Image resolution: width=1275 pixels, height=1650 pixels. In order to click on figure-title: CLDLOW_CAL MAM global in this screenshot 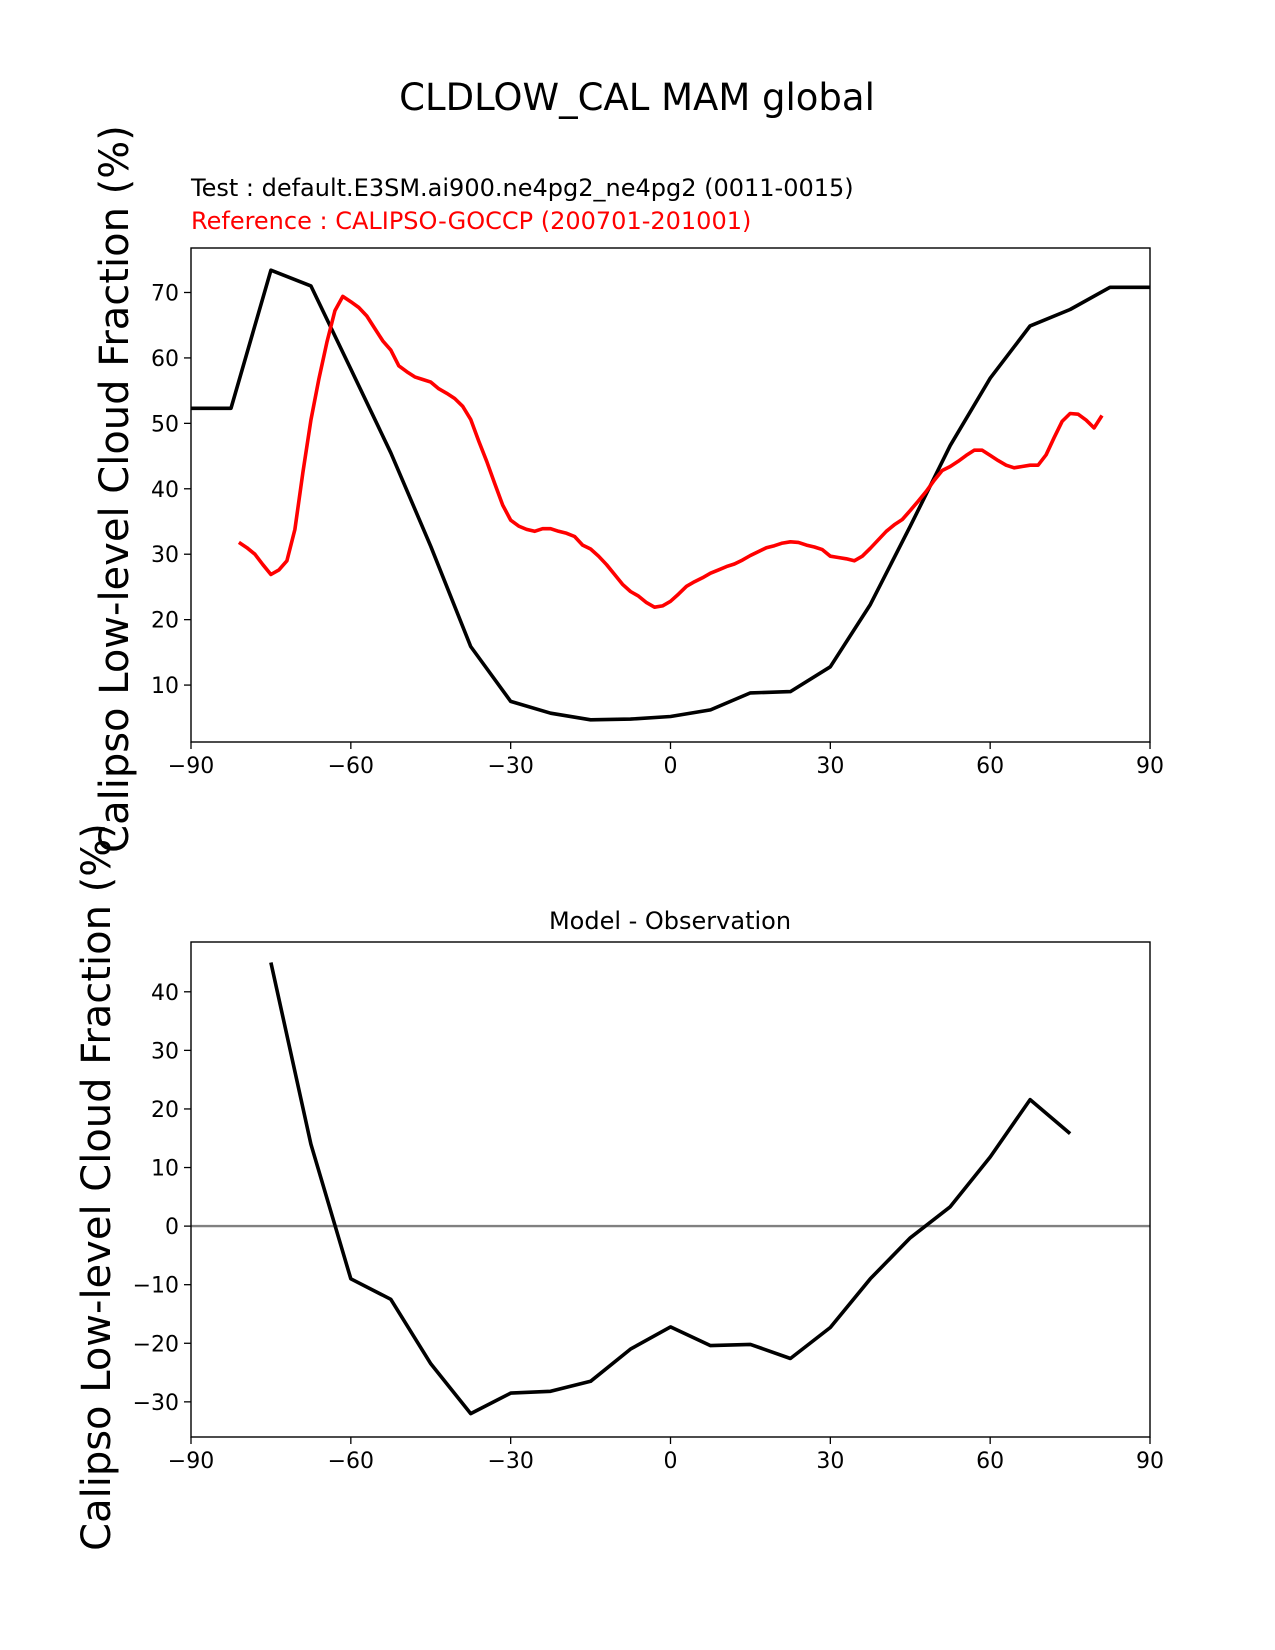, I will do `click(637, 97)`.